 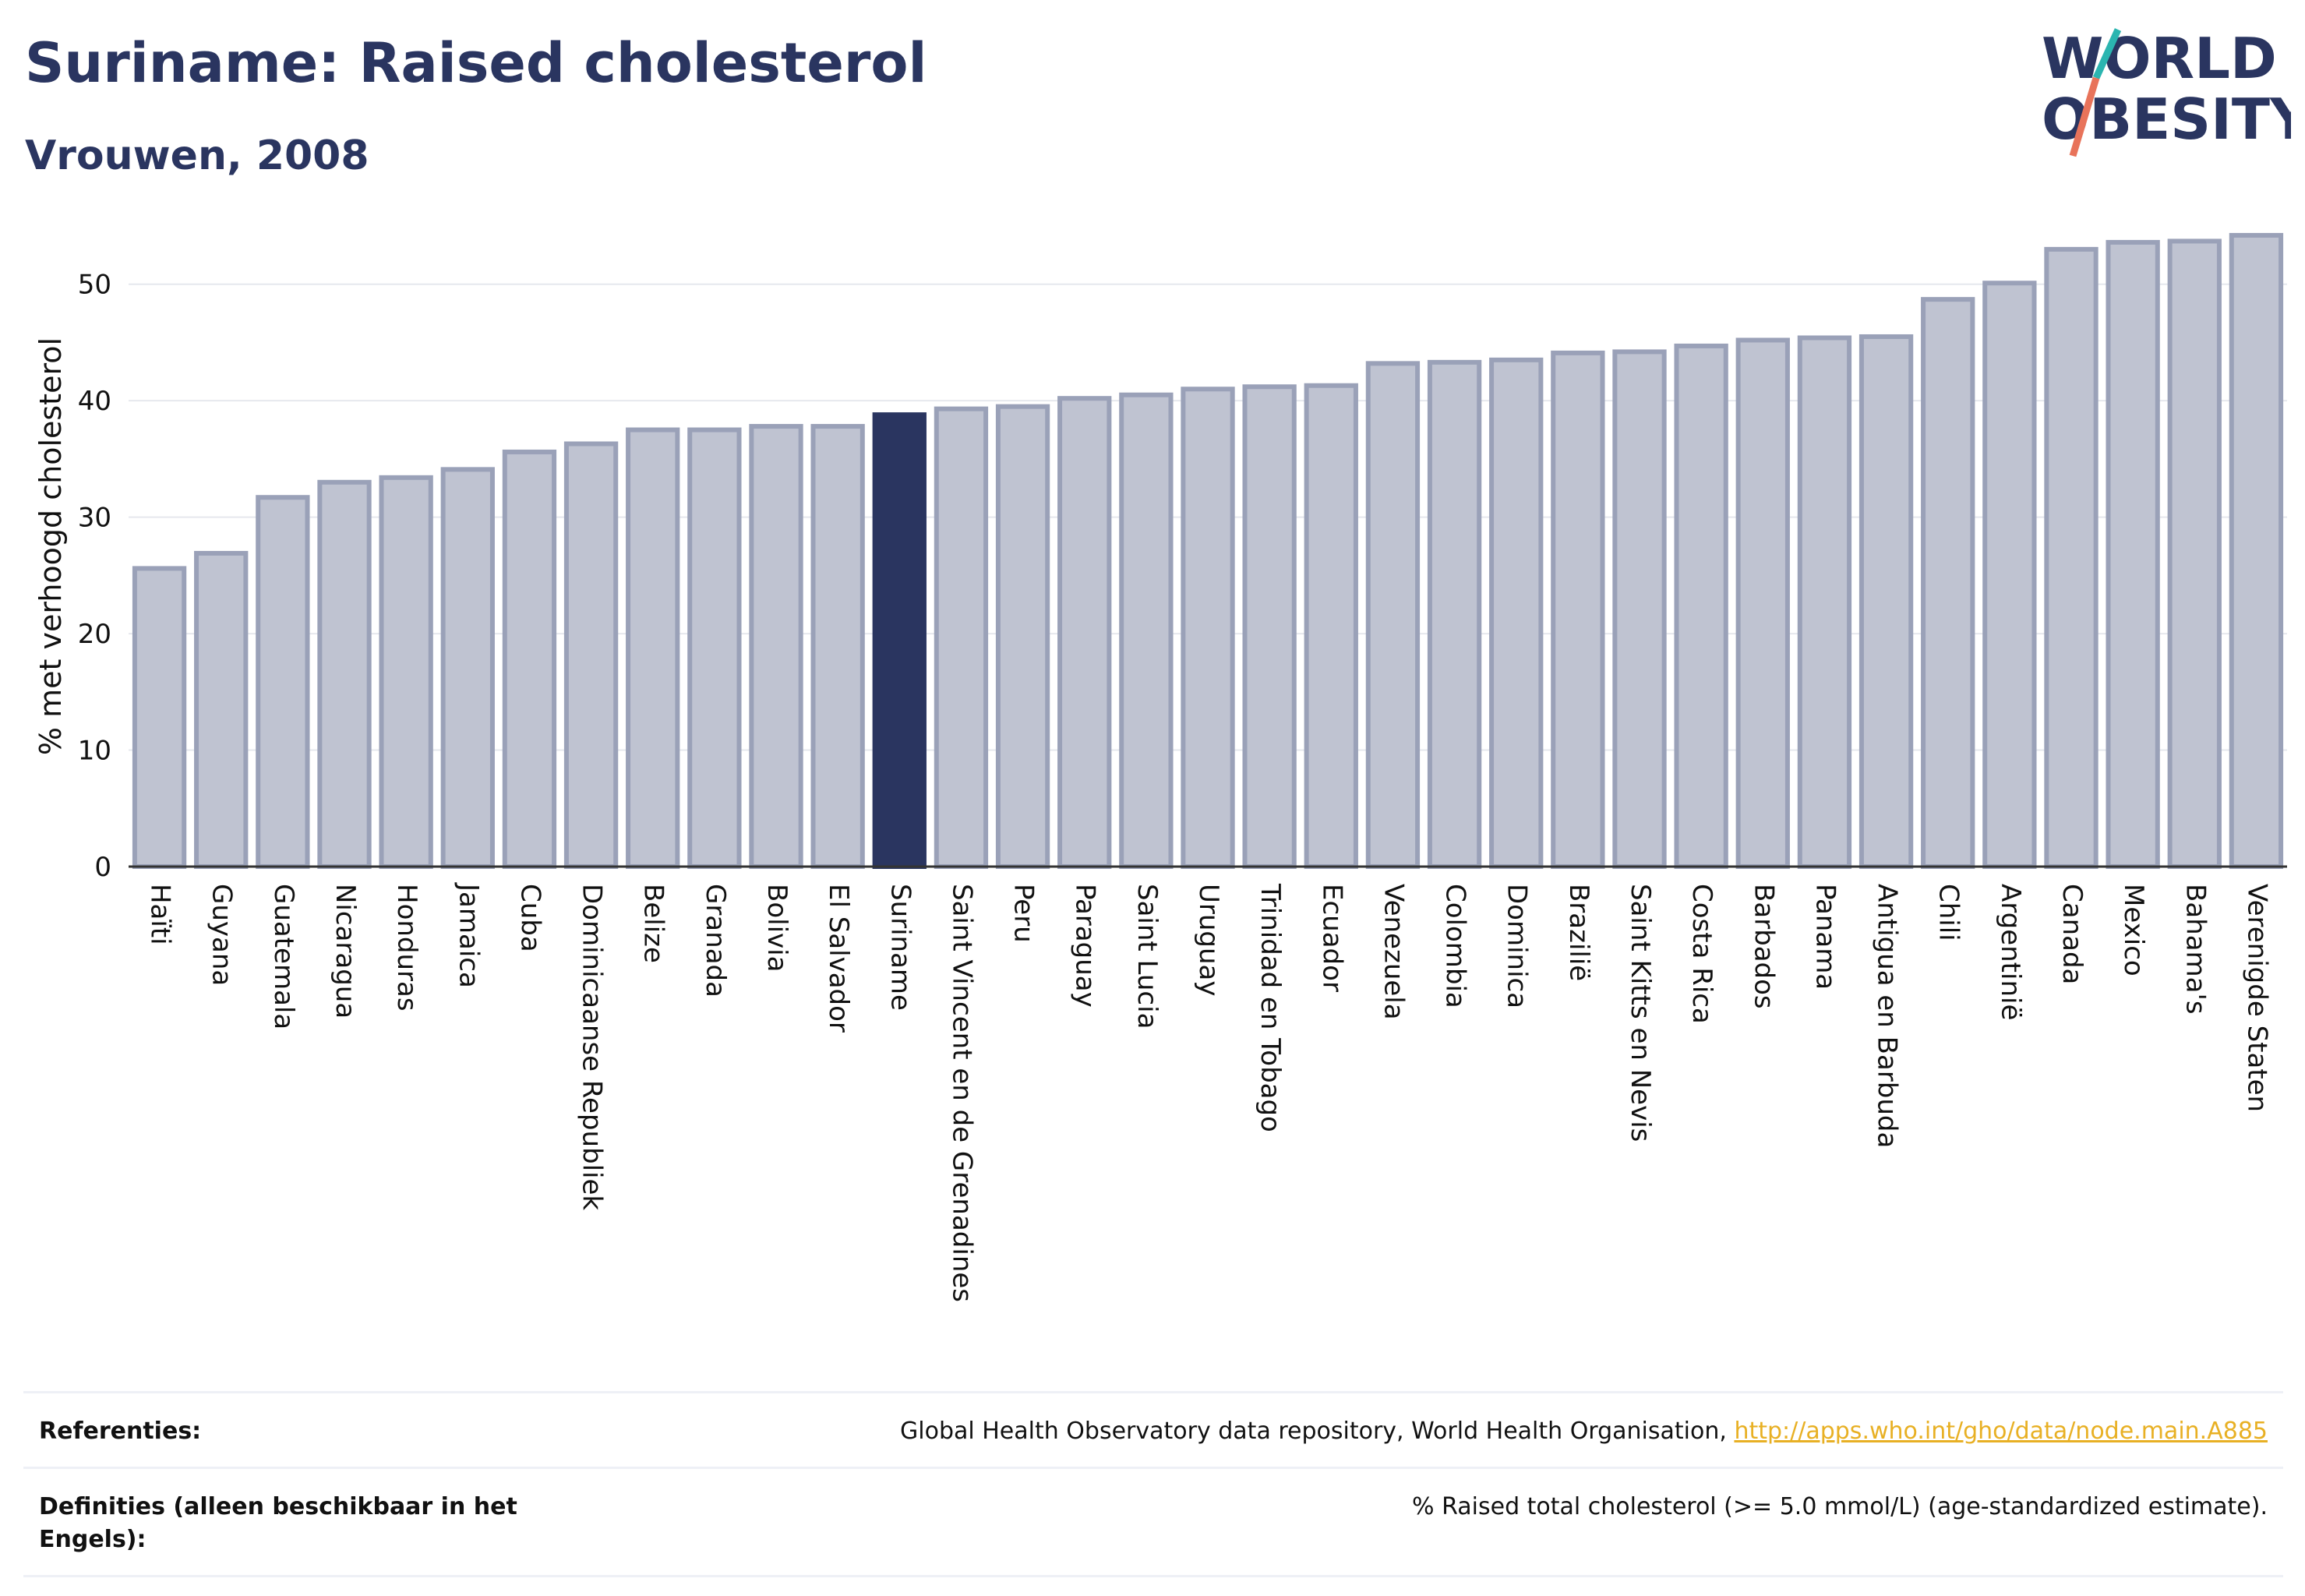 I want to click on x-tick-label: Cuba, so click(x=529, y=918).